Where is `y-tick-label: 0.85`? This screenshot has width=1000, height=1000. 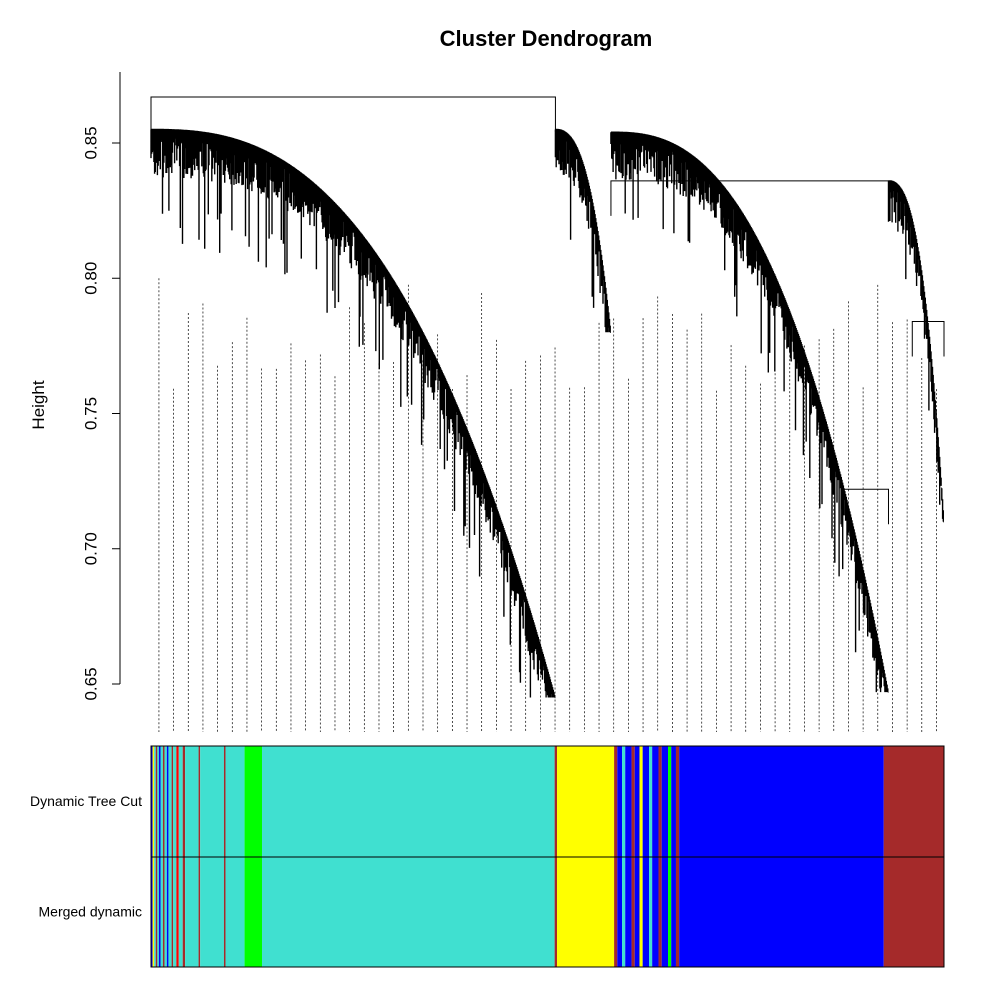
y-tick-label: 0.85 is located at coordinates (90, 142).